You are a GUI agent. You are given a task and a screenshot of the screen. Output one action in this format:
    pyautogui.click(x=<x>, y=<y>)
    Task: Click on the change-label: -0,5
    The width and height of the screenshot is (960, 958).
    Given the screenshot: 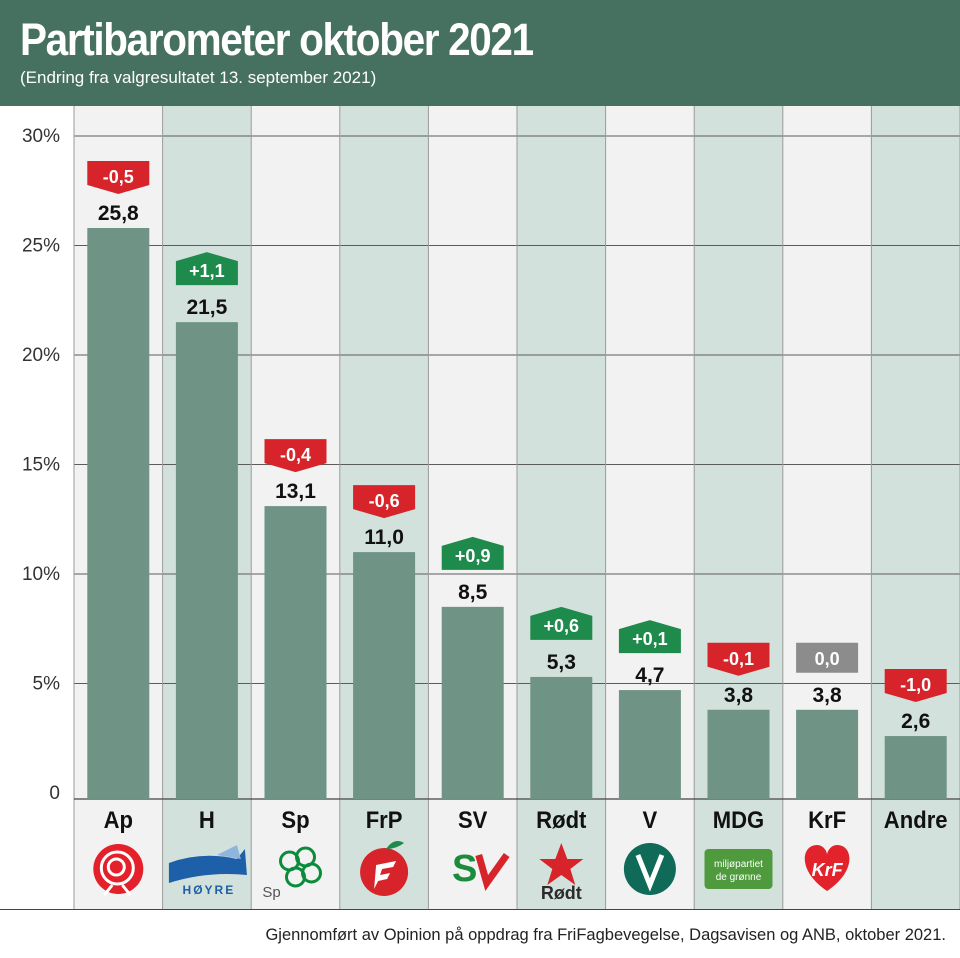 What is the action you would take?
    pyautogui.click(x=118, y=177)
    